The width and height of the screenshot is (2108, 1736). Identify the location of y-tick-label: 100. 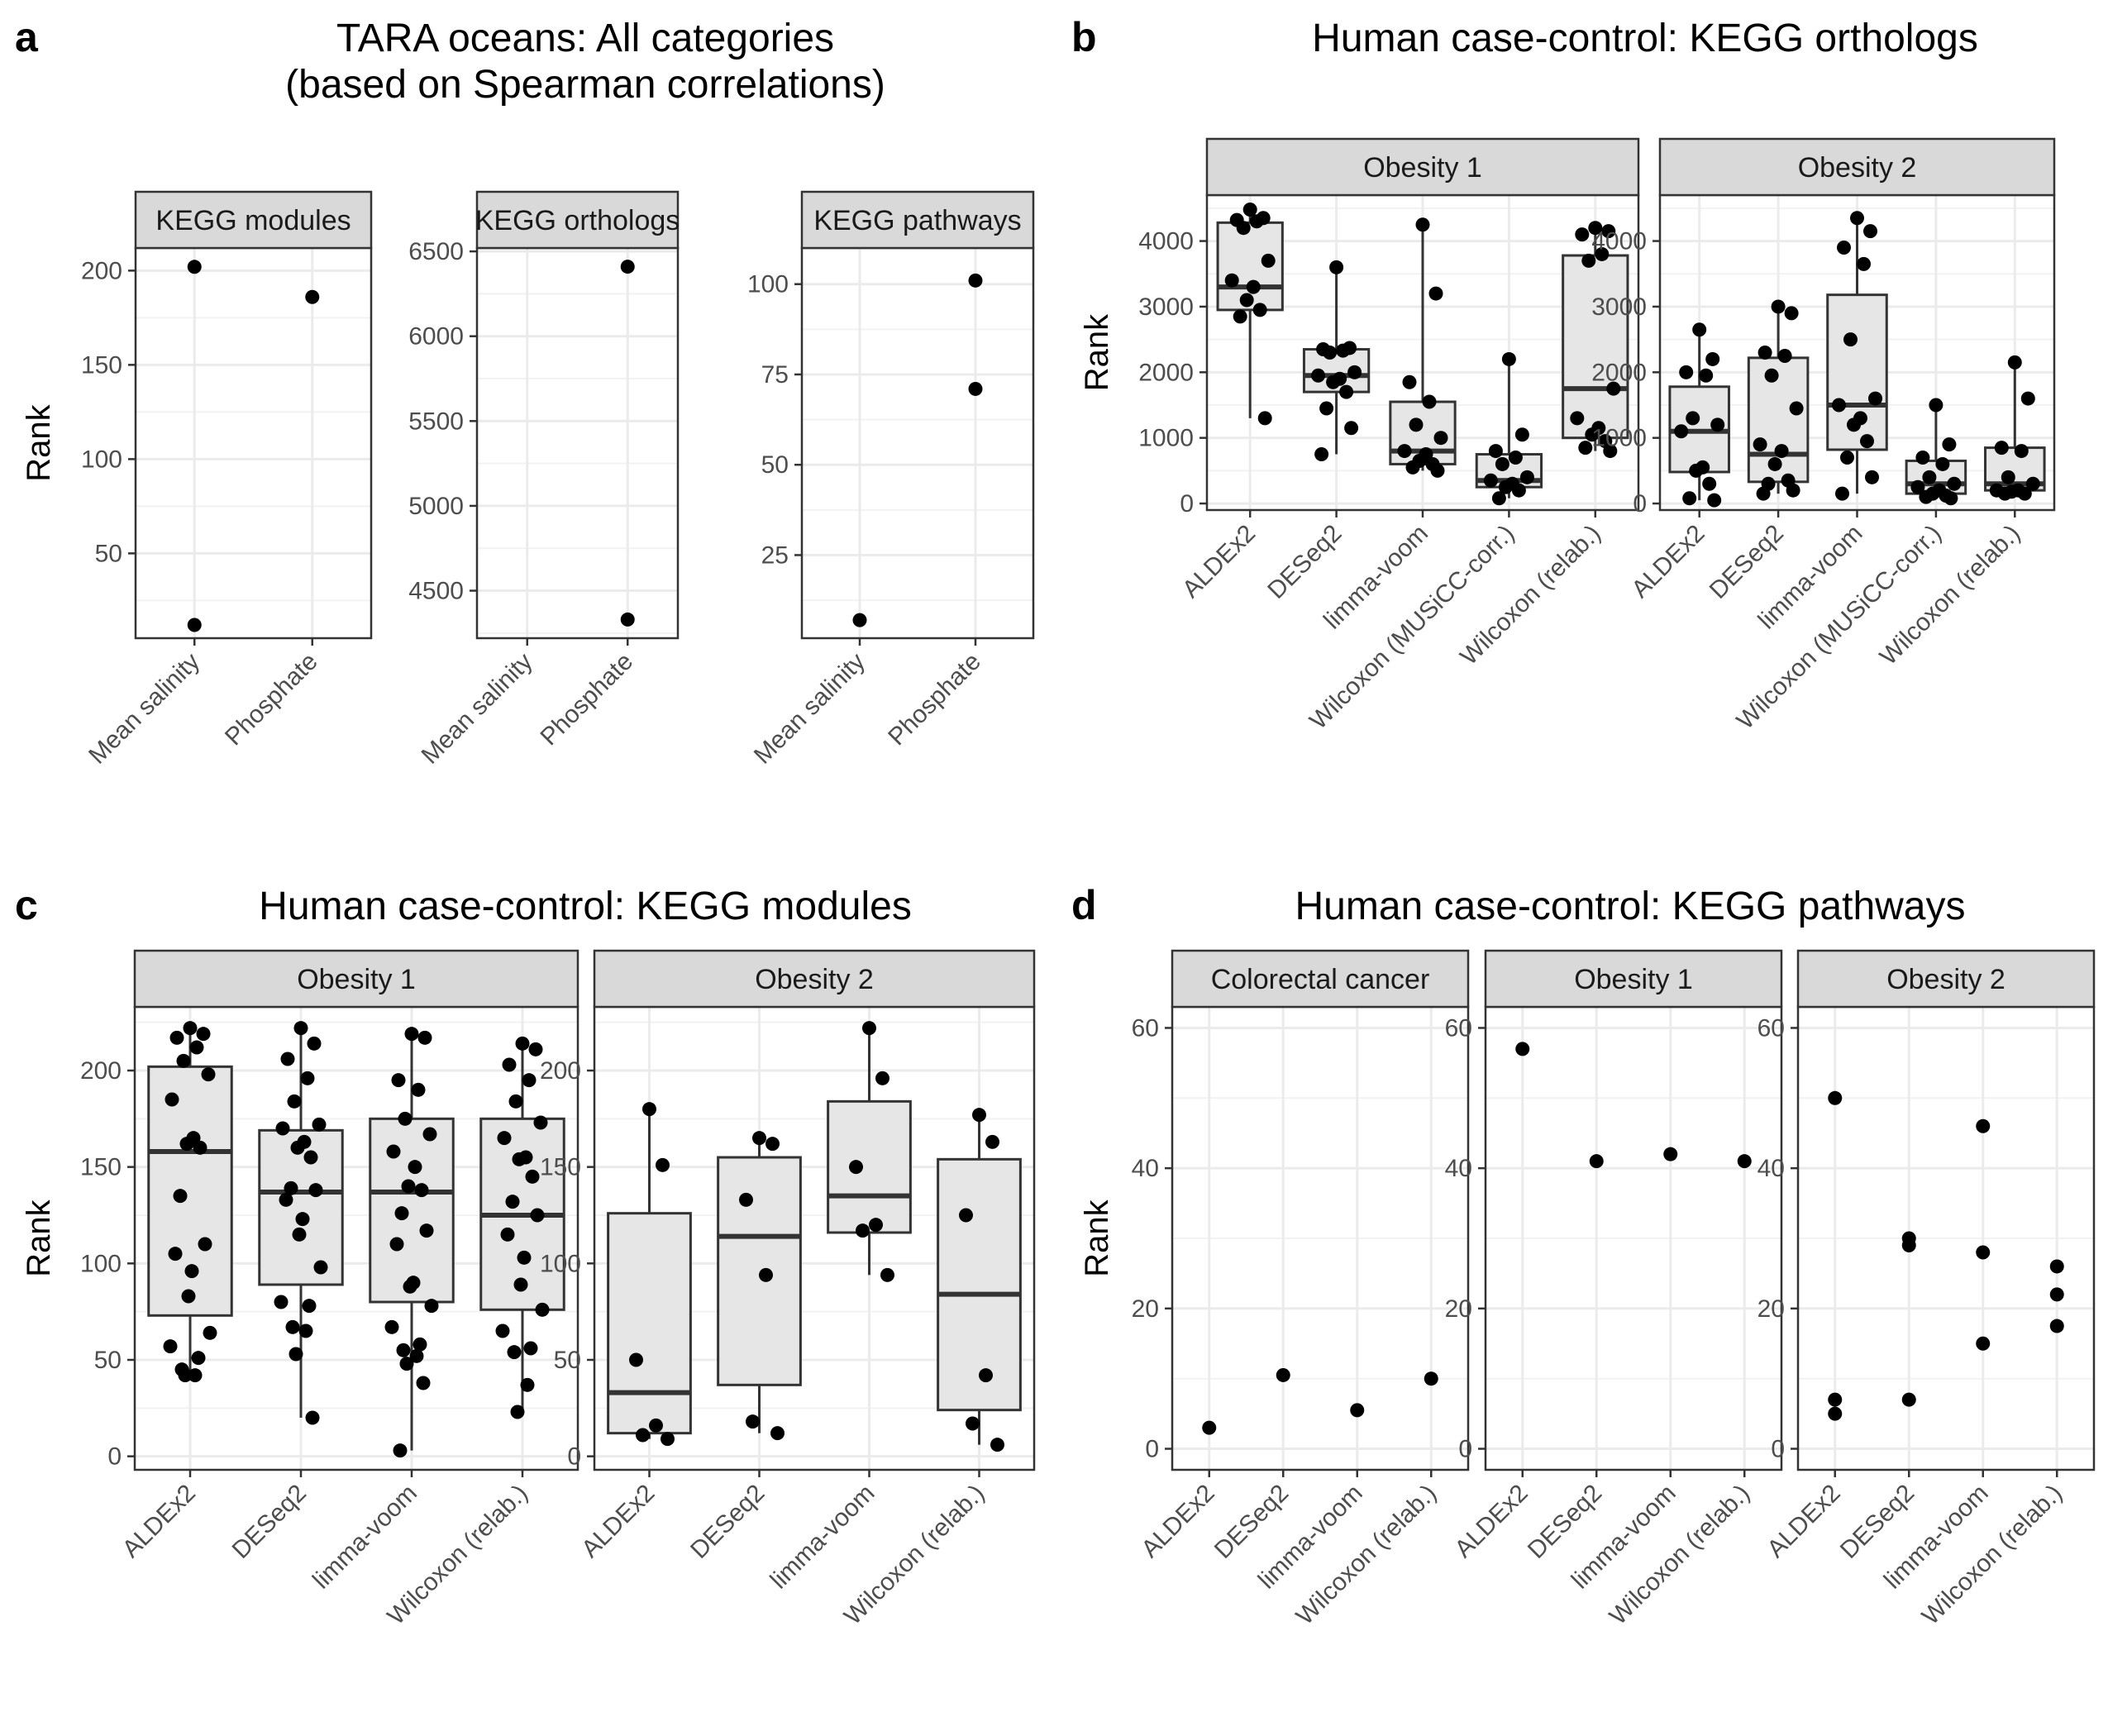
(101, 1263).